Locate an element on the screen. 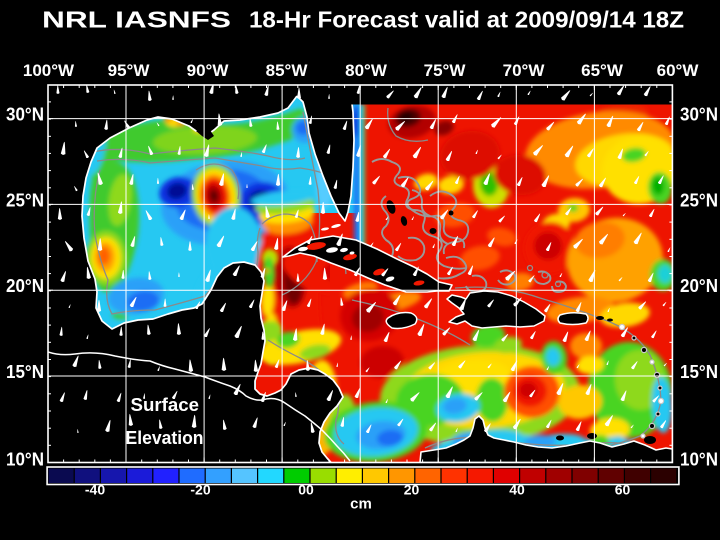 The image size is (720, 540). svg-text: Elevation is located at coordinates (165, 437).